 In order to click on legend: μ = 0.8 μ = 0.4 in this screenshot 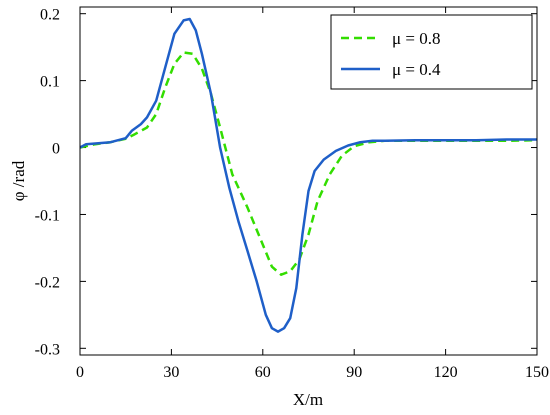, I will do `click(431, 52)`.